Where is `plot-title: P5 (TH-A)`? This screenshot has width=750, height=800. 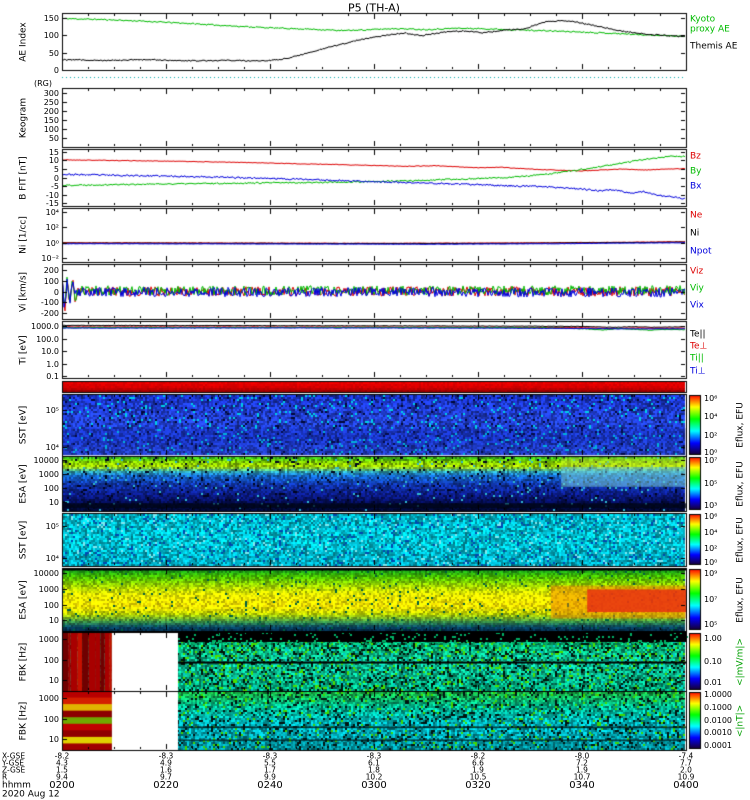
plot-title: P5 (TH-A) is located at coordinates (374, 8).